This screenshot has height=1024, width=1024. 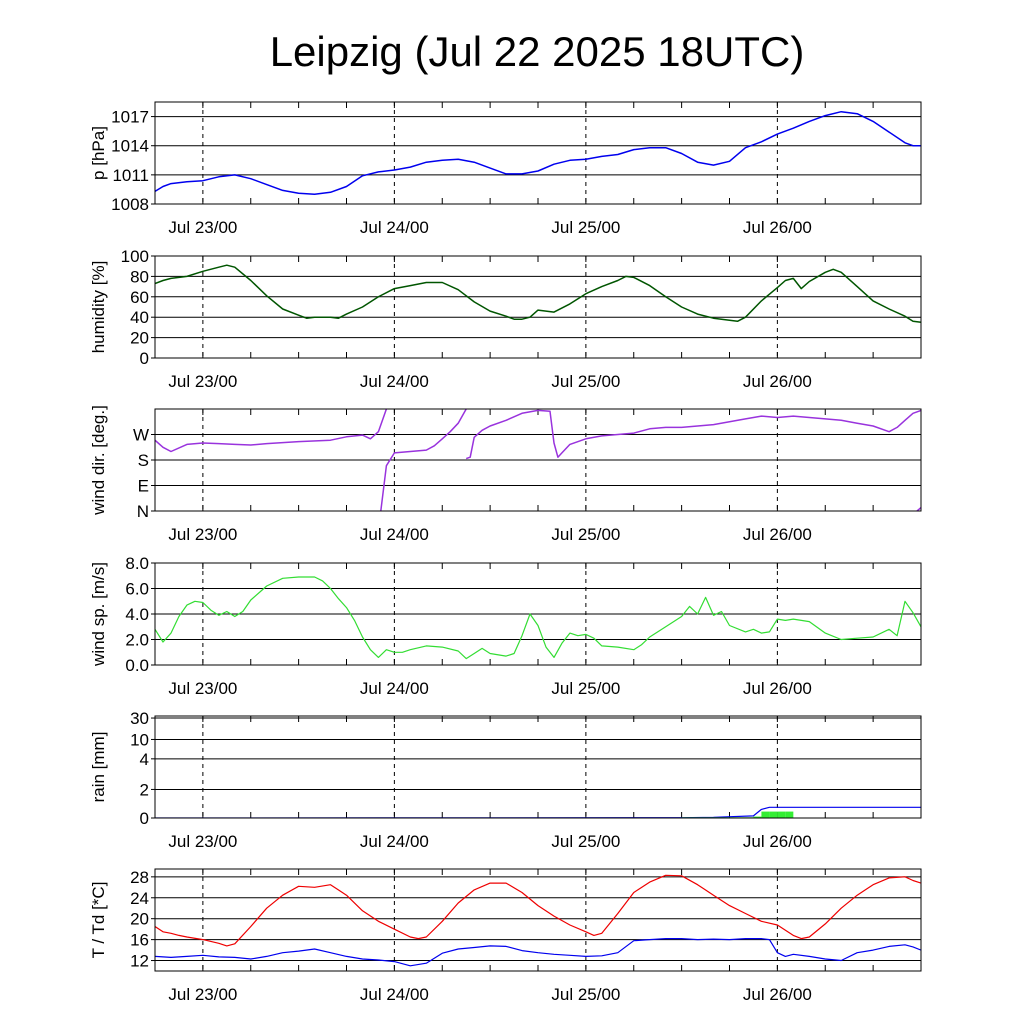 I want to click on plot-frame-rain, so click(x=538, y=767).